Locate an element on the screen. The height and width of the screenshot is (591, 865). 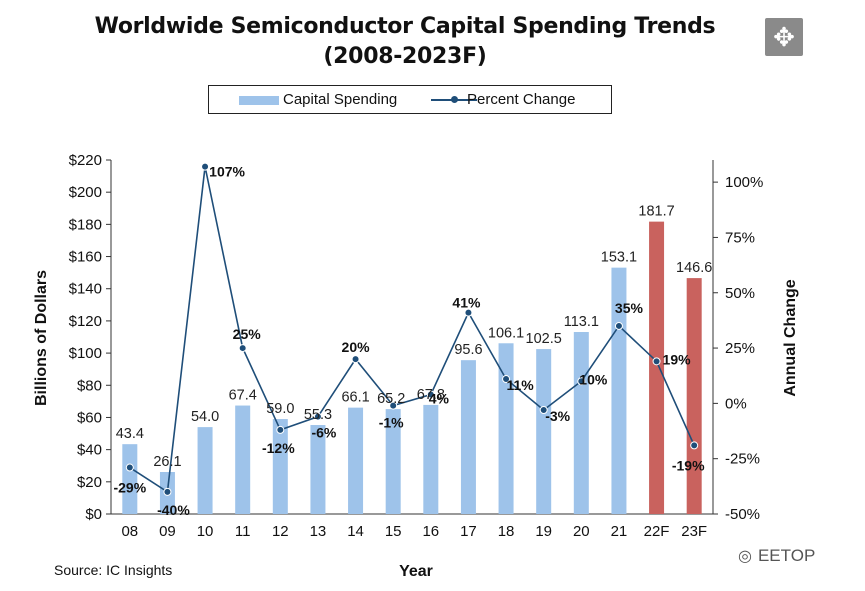
legend-marker-swatch is located at coordinates (454, 99).